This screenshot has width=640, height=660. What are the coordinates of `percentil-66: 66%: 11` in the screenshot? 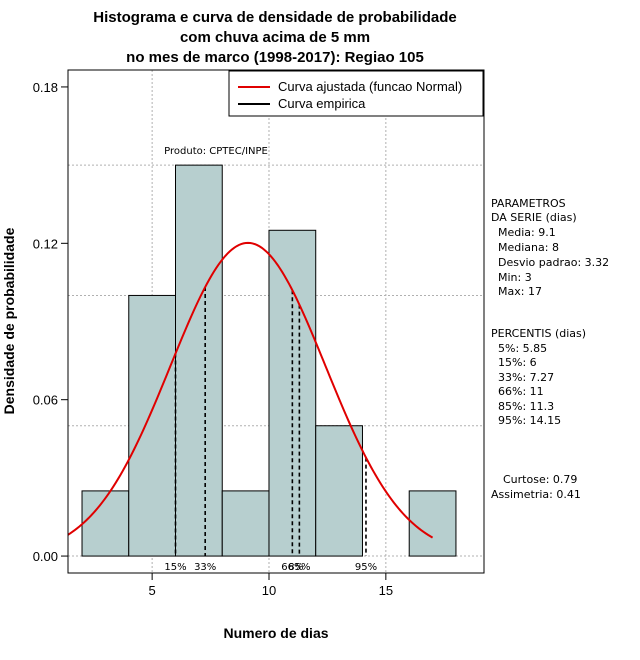 It's located at (521, 391).